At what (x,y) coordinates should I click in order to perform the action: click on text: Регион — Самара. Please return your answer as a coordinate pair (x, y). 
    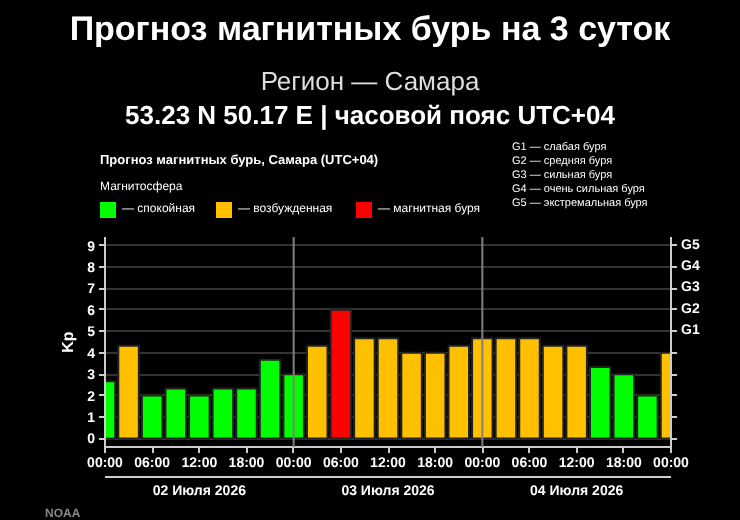
    Looking at the image, I should click on (370, 81).